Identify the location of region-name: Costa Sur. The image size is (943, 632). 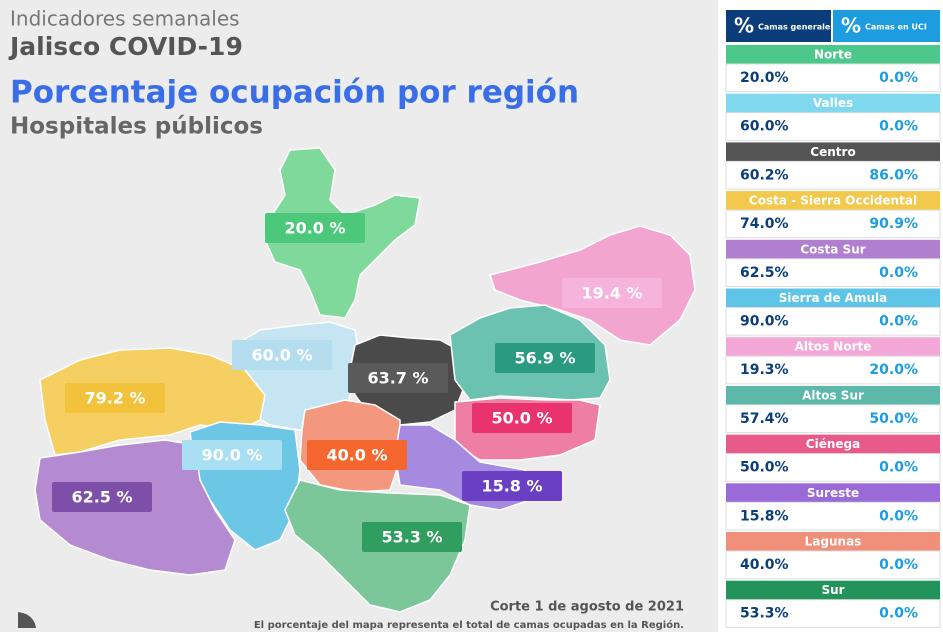
(832, 249).